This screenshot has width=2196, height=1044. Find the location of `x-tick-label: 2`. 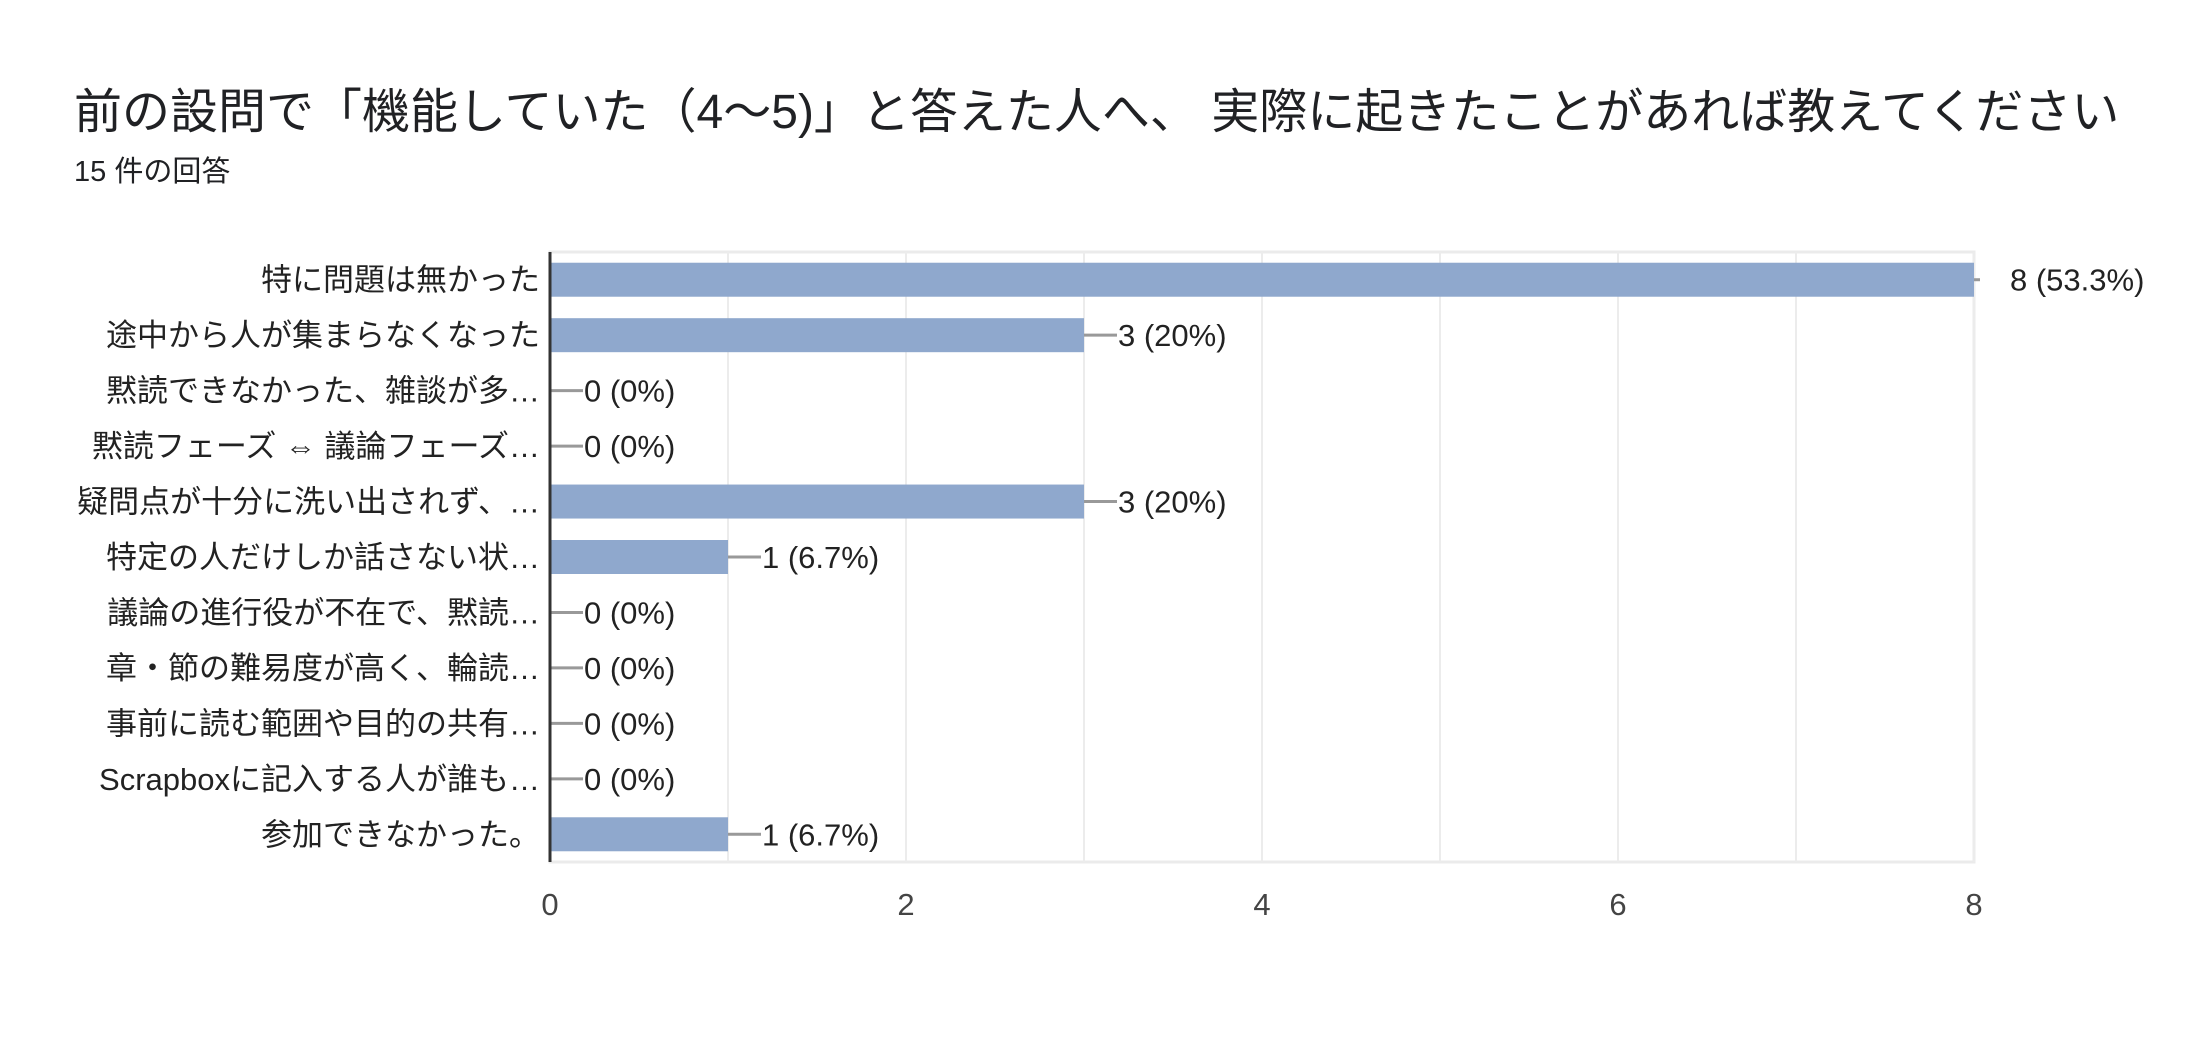

x-tick-label: 2 is located at coordinates (905, 904).